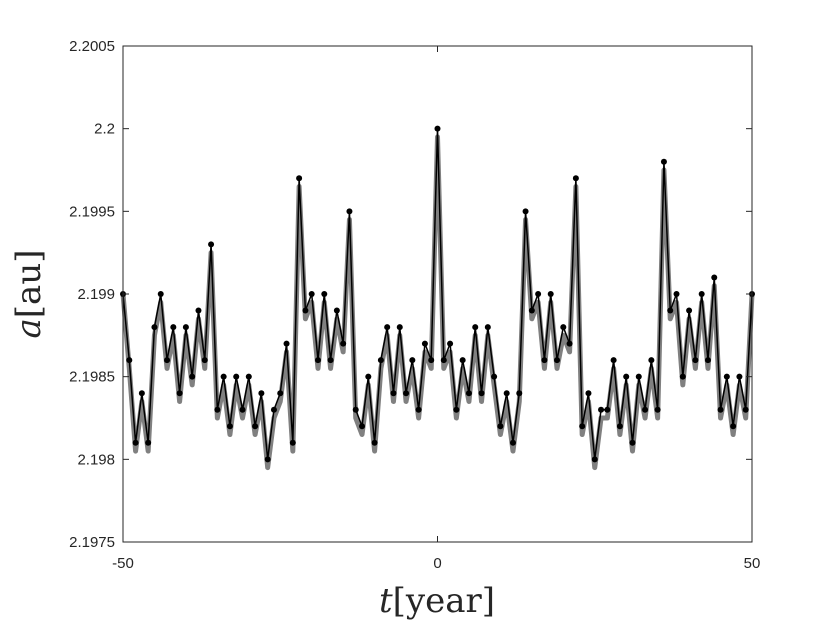 The image size is (830, 623). I want to click on x-tick-label: 50, so click(752, 563).